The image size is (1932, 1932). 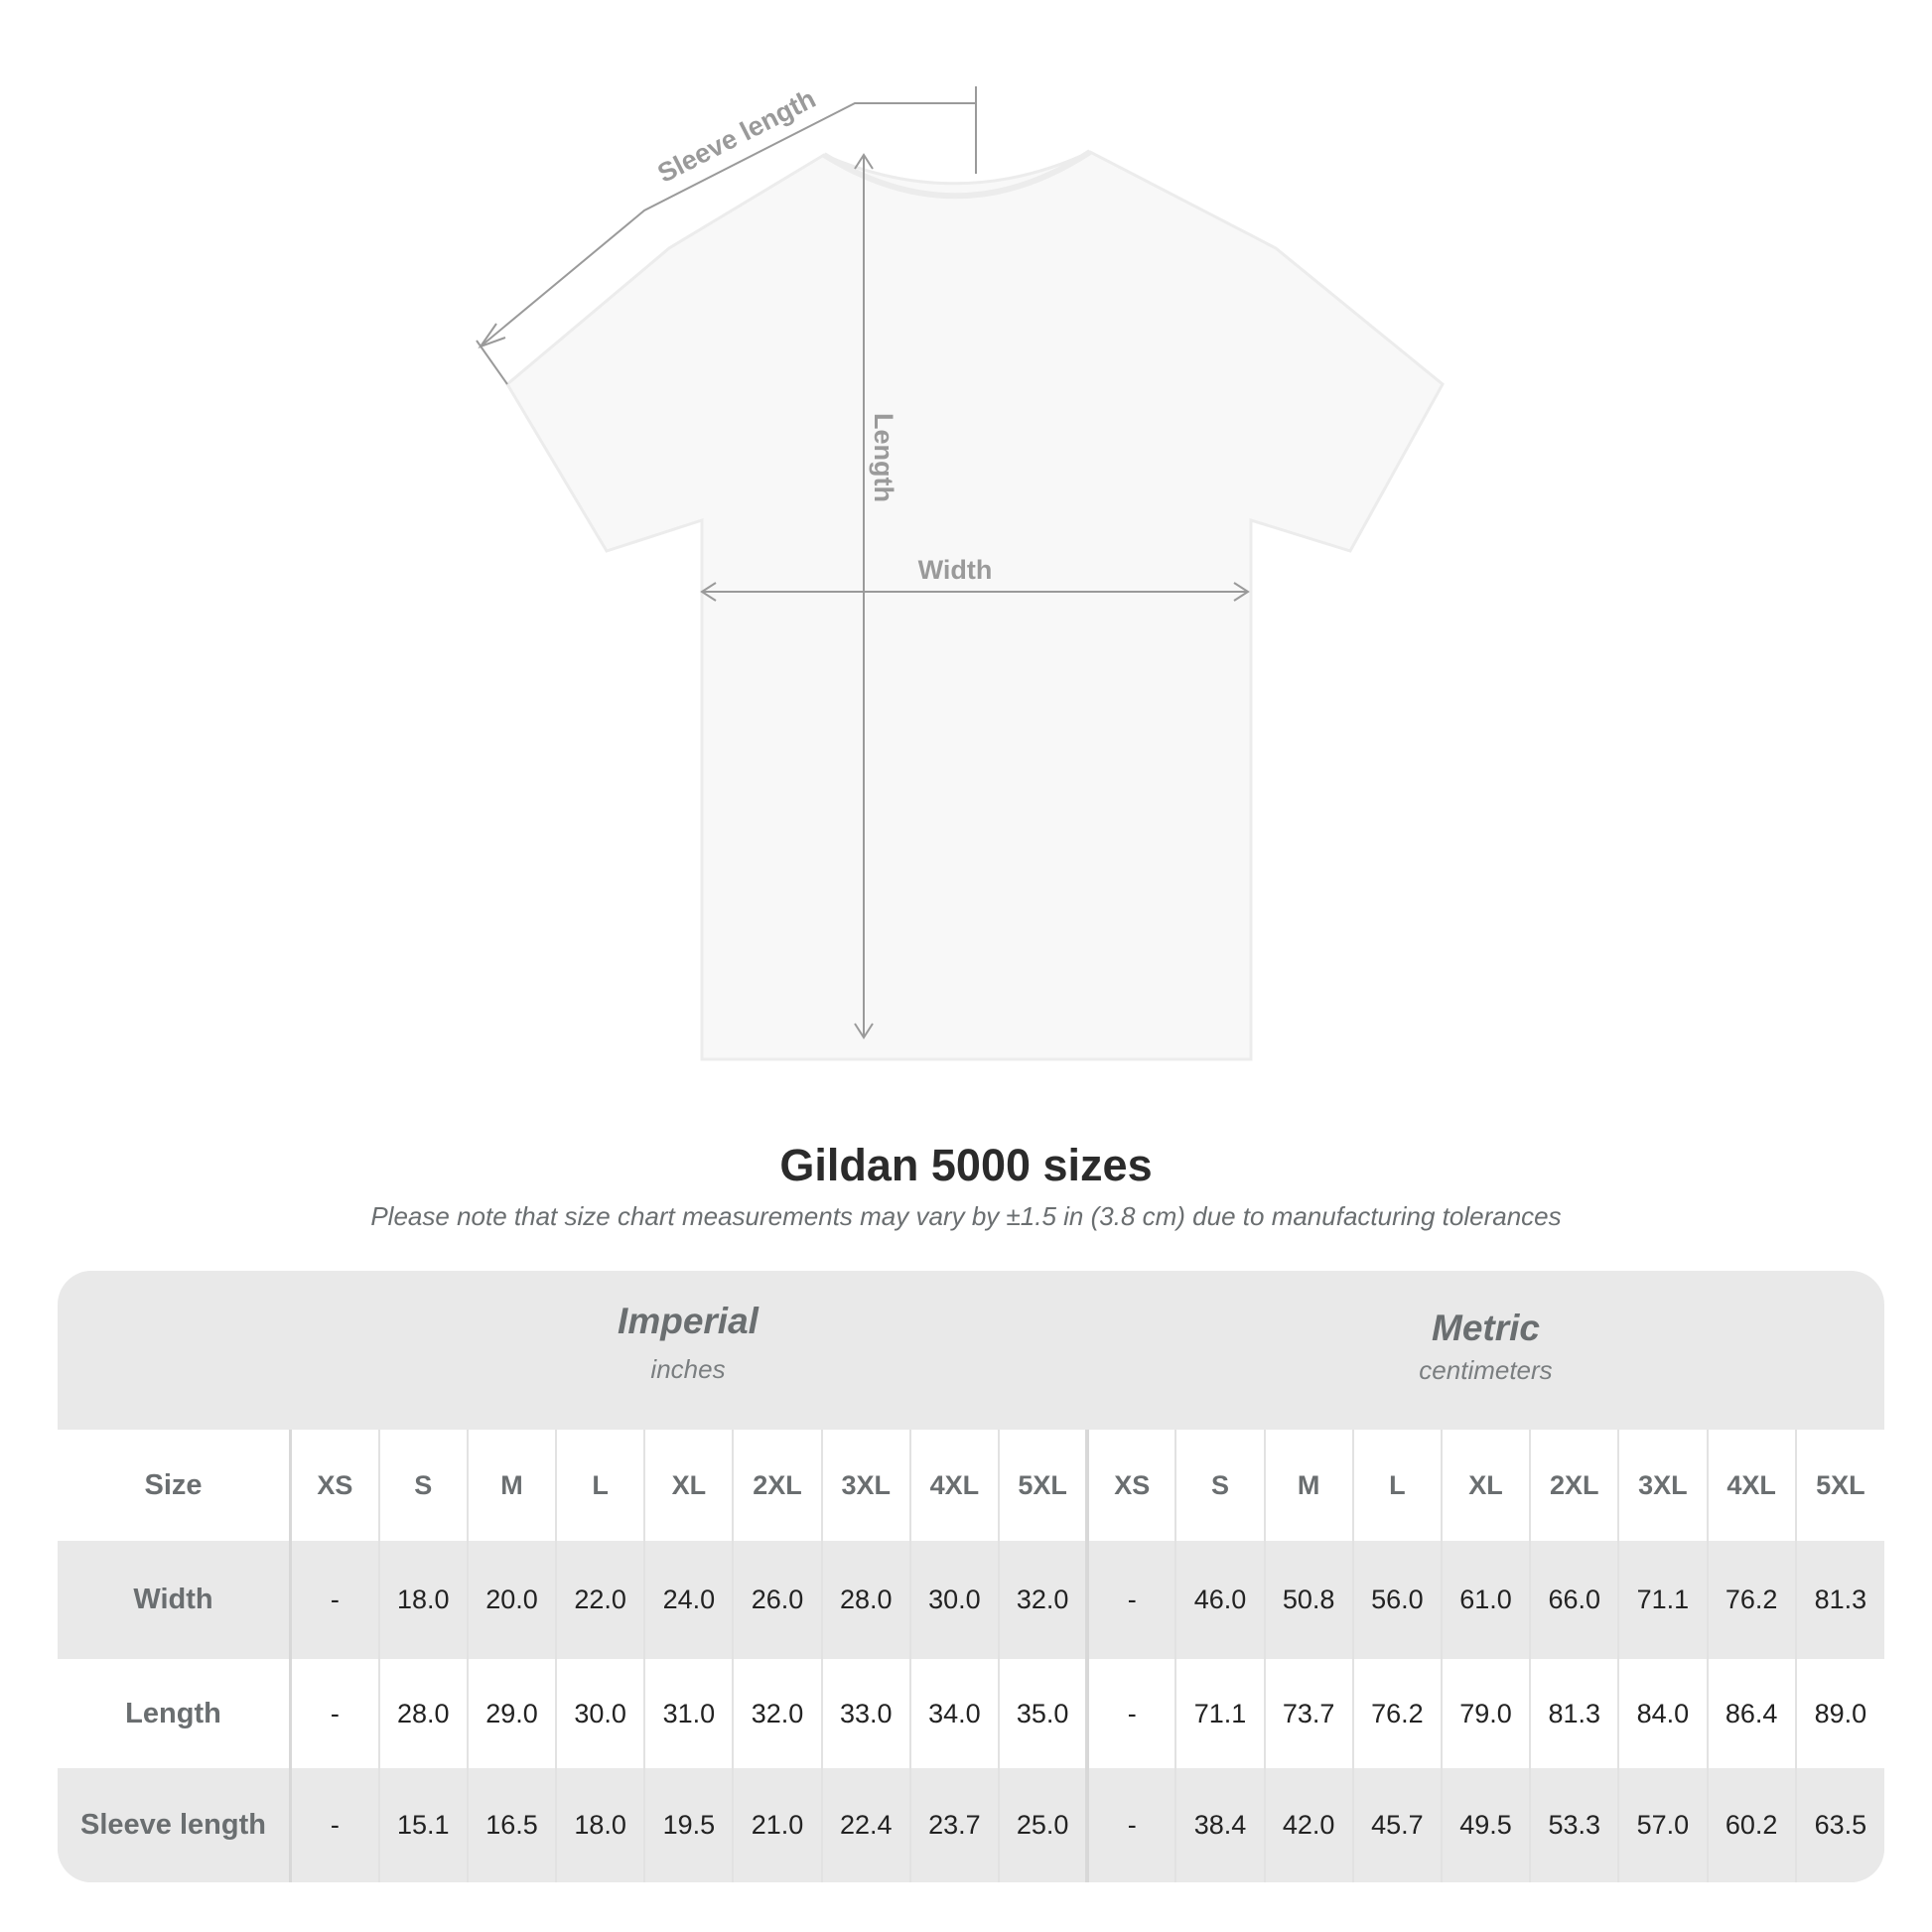 What do you see at coordinates (728, 225) in the screenshot?
I see `sleeve-length-line` at bounding box center [728, 225].